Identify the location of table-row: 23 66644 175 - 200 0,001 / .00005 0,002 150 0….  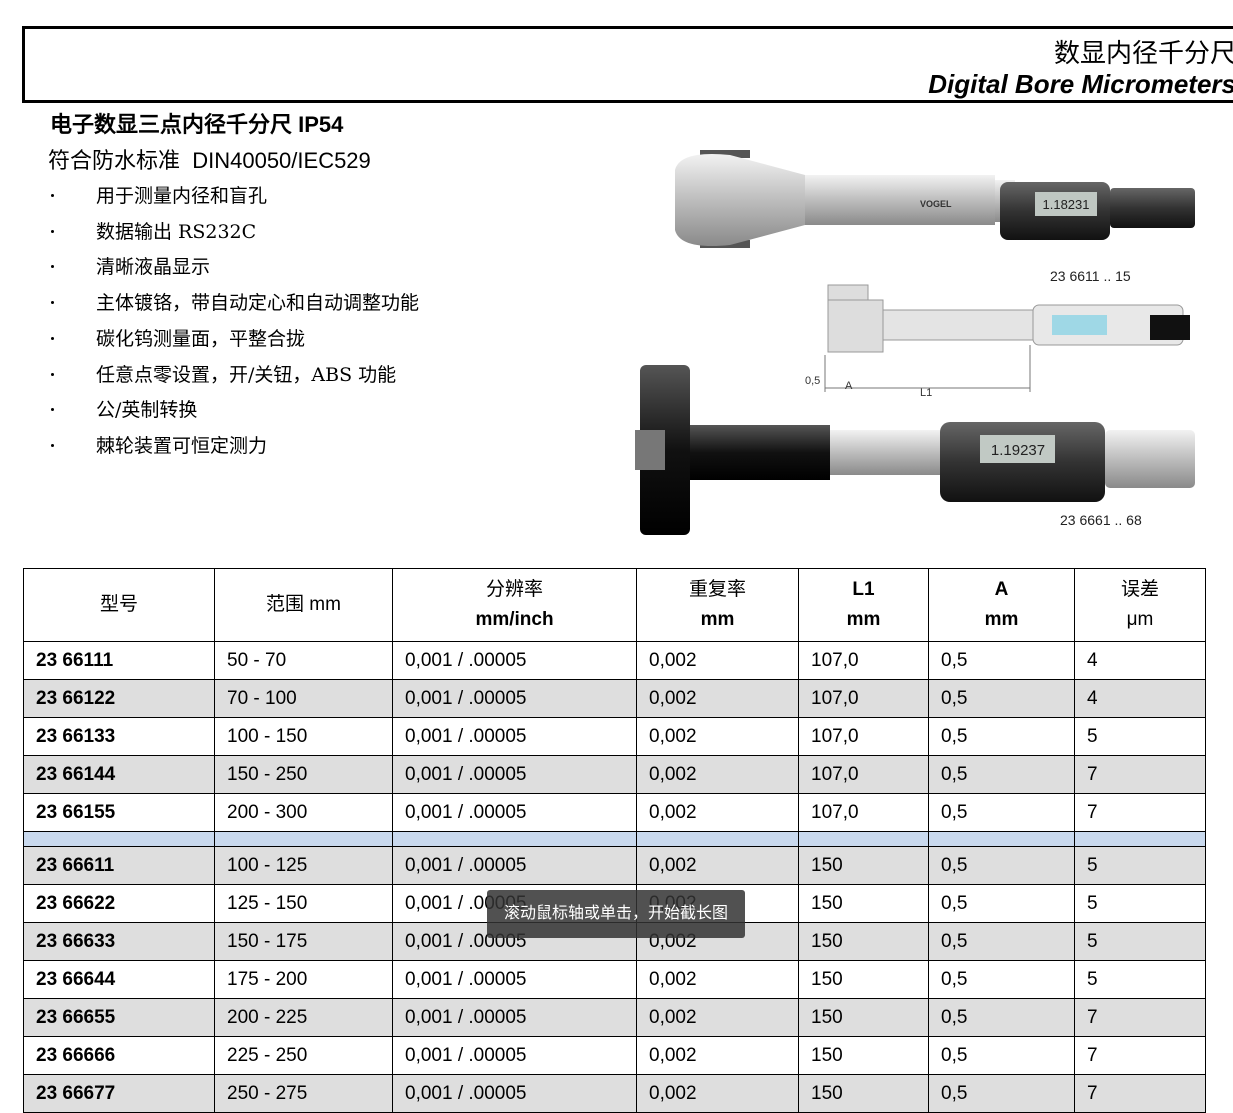
(614, 979).